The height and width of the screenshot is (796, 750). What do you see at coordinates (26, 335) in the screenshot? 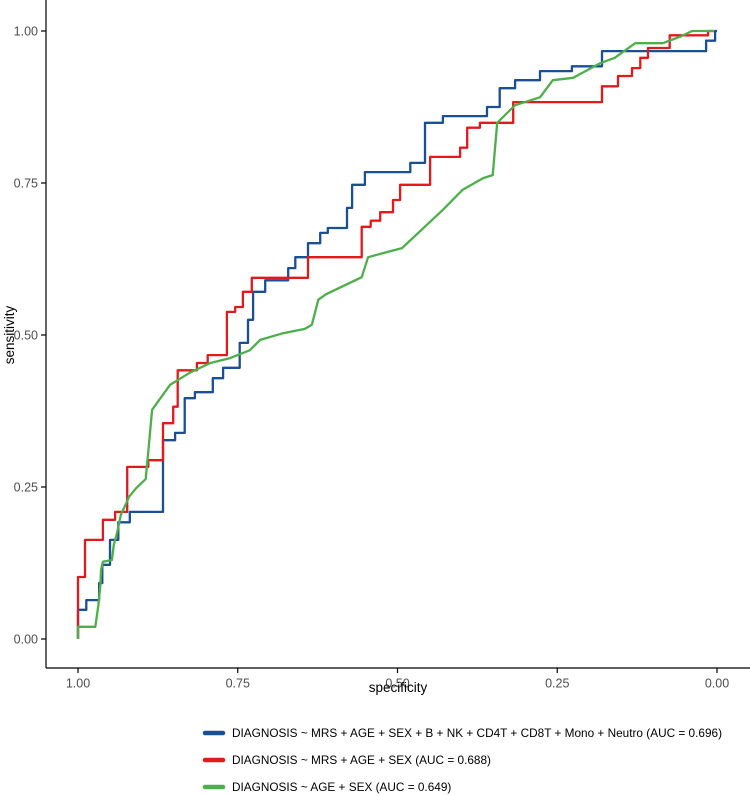
I see `y-tick-label: 0.50` at bounding box center [26, 335].